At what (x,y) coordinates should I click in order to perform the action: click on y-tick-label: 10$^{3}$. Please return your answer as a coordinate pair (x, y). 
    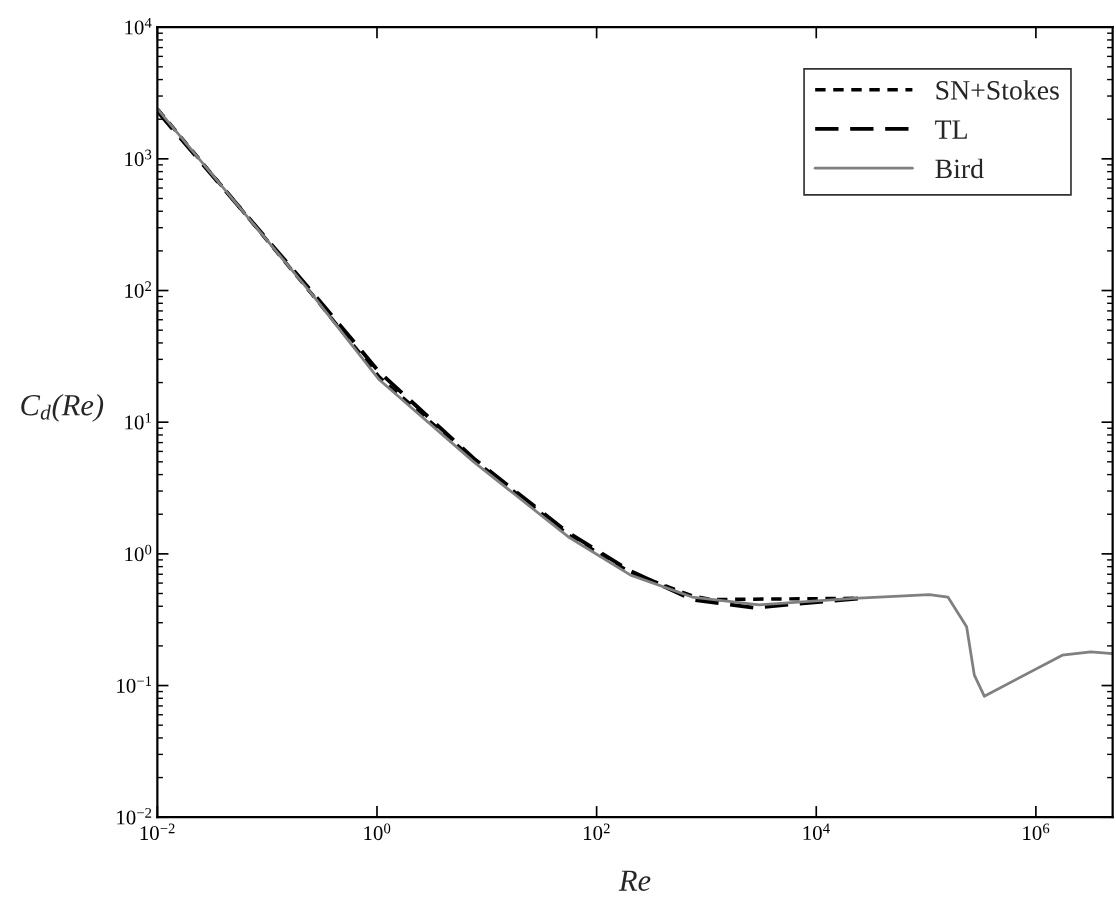
    Looking at the image, I should click on (138, 158).